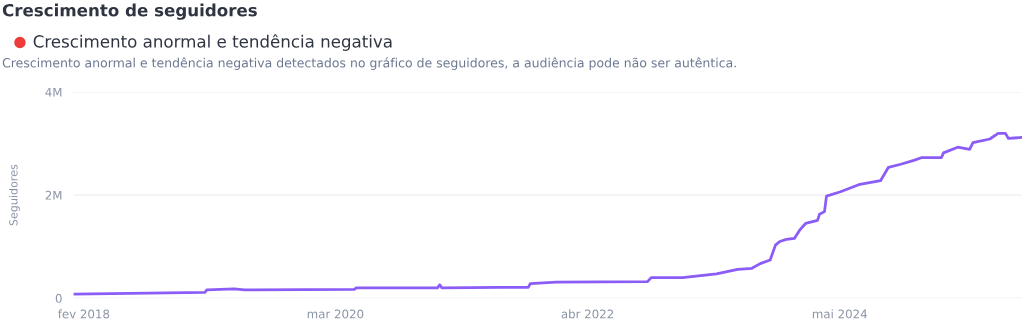  What do you see at coordinates (14, 195) in the screenshot?
I see `y-axis-title: Seguidores` at bounding box center [14, 195].